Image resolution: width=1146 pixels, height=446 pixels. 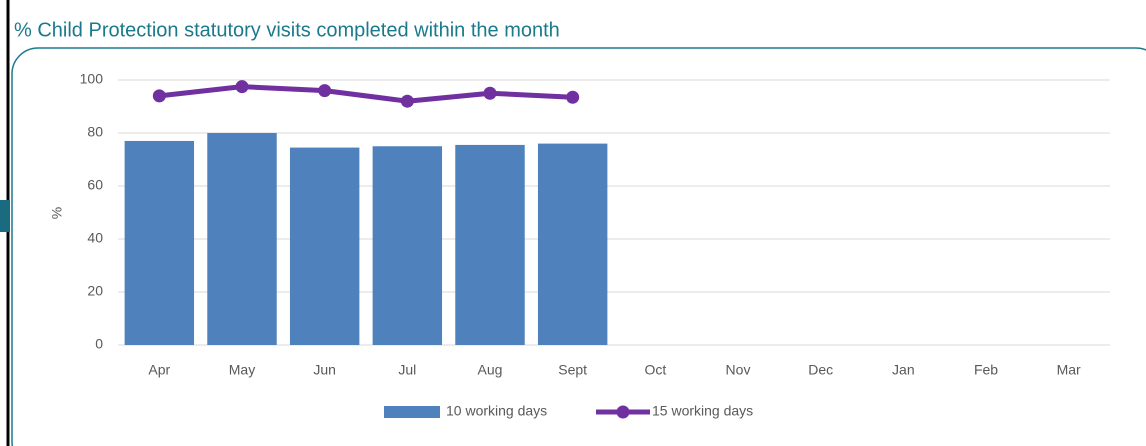 What do you see at coordinates (99, 344) in the screenshot?
I see `y-tick-label: 0` at bounding box center [99, 344].